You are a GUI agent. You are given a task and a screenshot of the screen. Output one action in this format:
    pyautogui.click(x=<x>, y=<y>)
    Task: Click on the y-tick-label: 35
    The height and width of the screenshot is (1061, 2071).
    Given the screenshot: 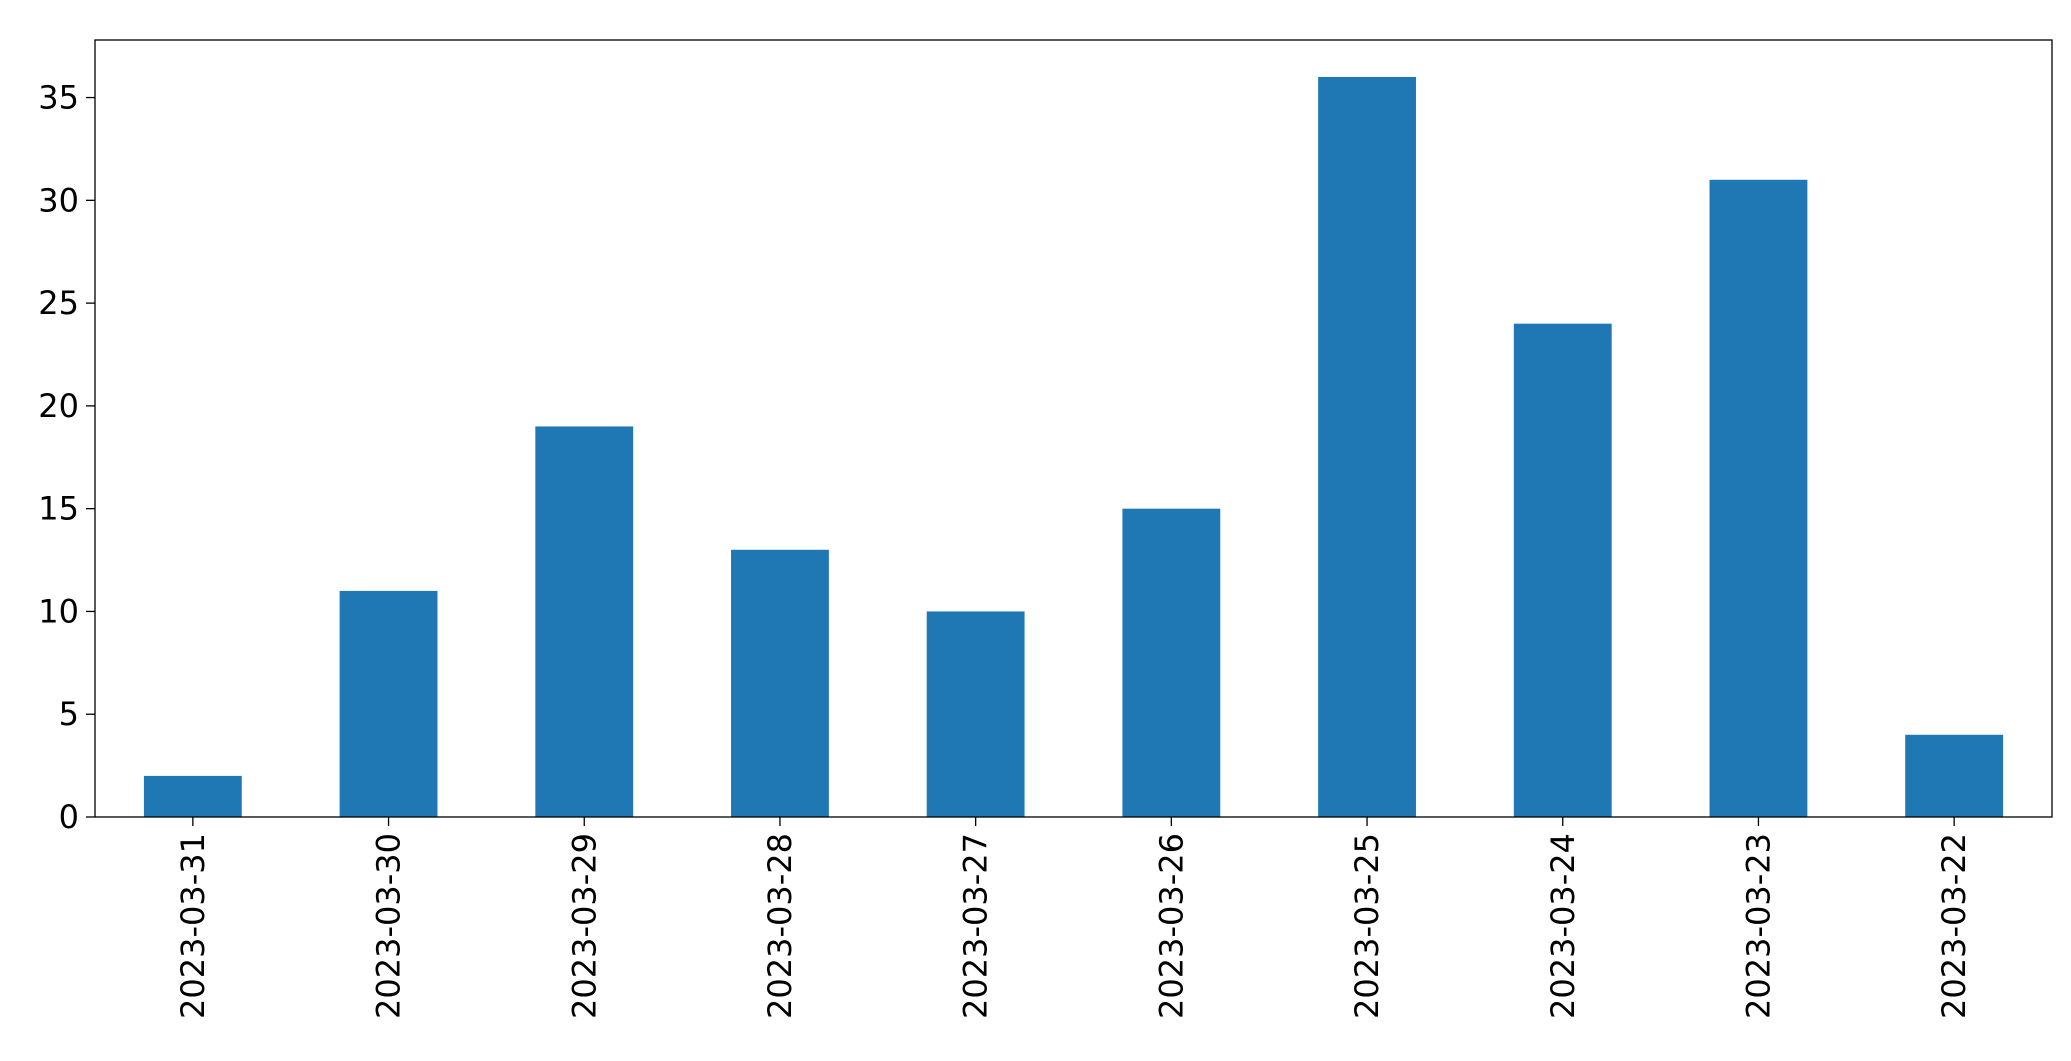 What is the action you would take?
    pyautogui.click(x=58, y=98)
    